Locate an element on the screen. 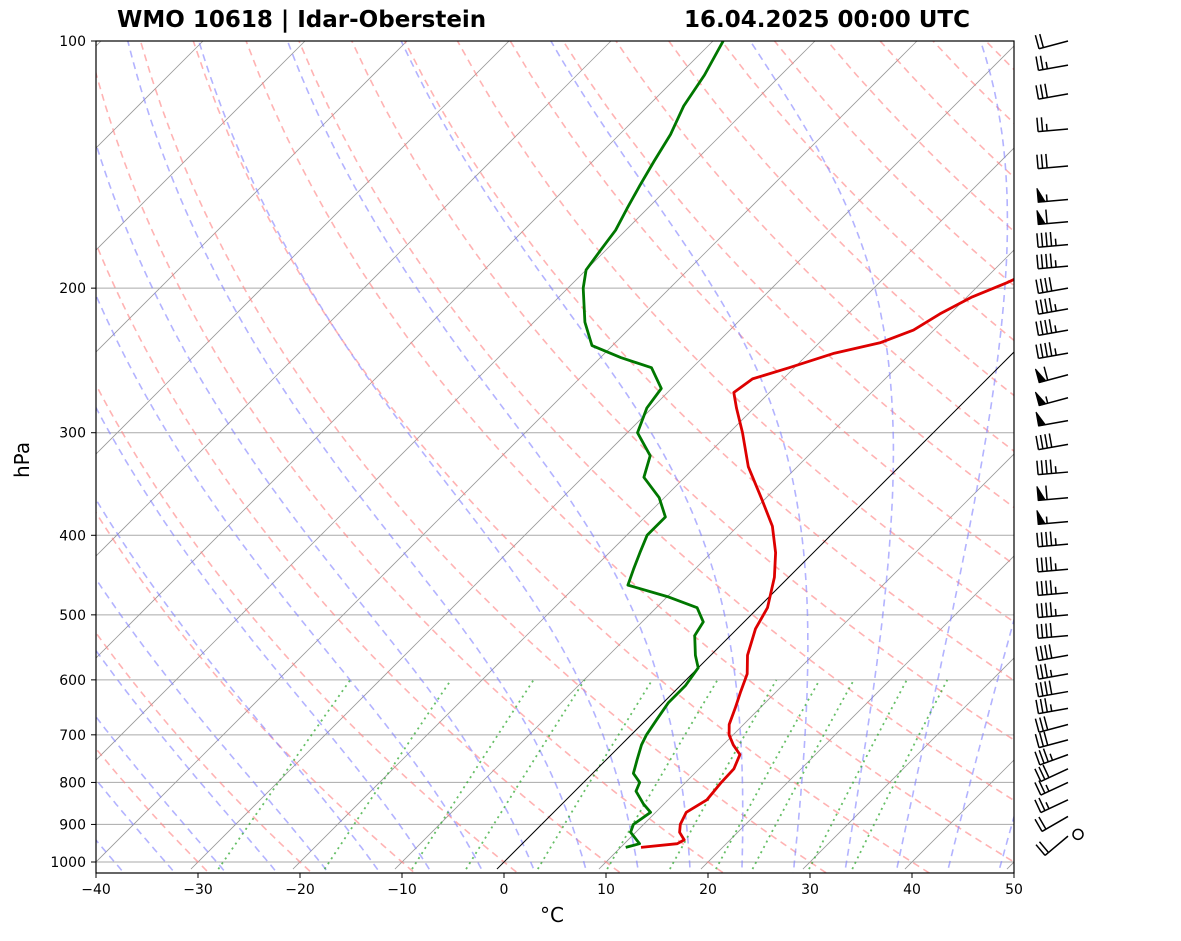  x-tick-label: −20 is located at coordinates (300, 890).